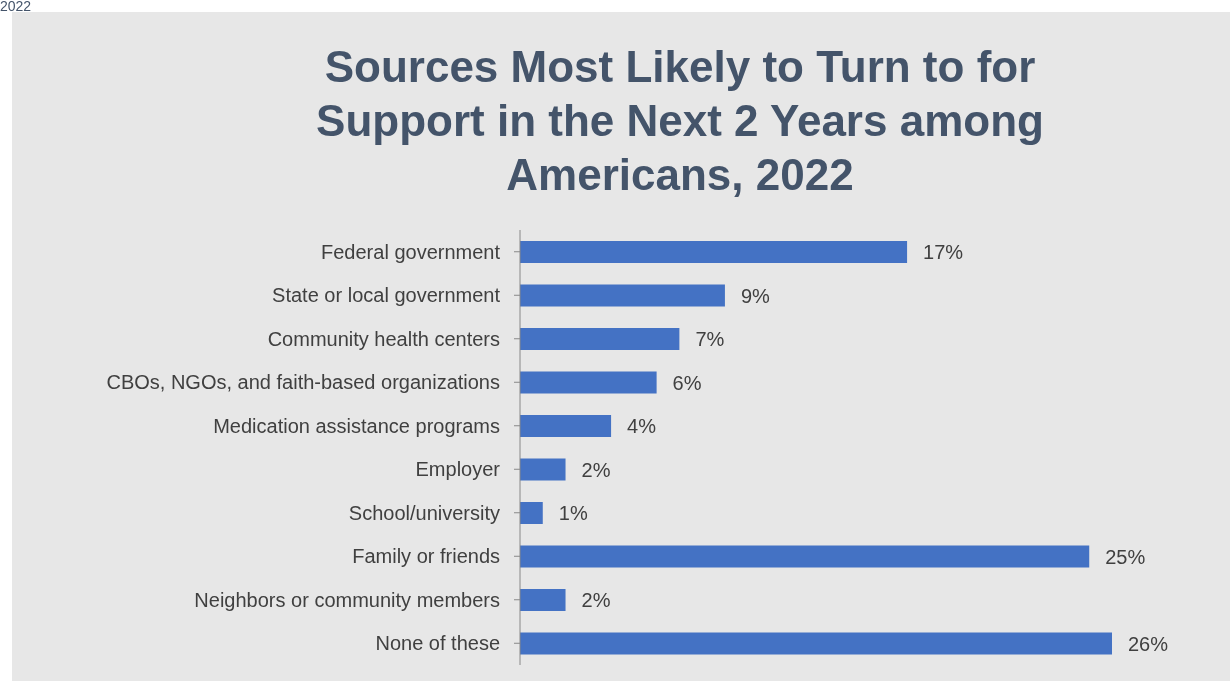 This screenshot has width=1230, height=681. I want to click on y-tick-label: Medication assistance programs, so click(356, 425).